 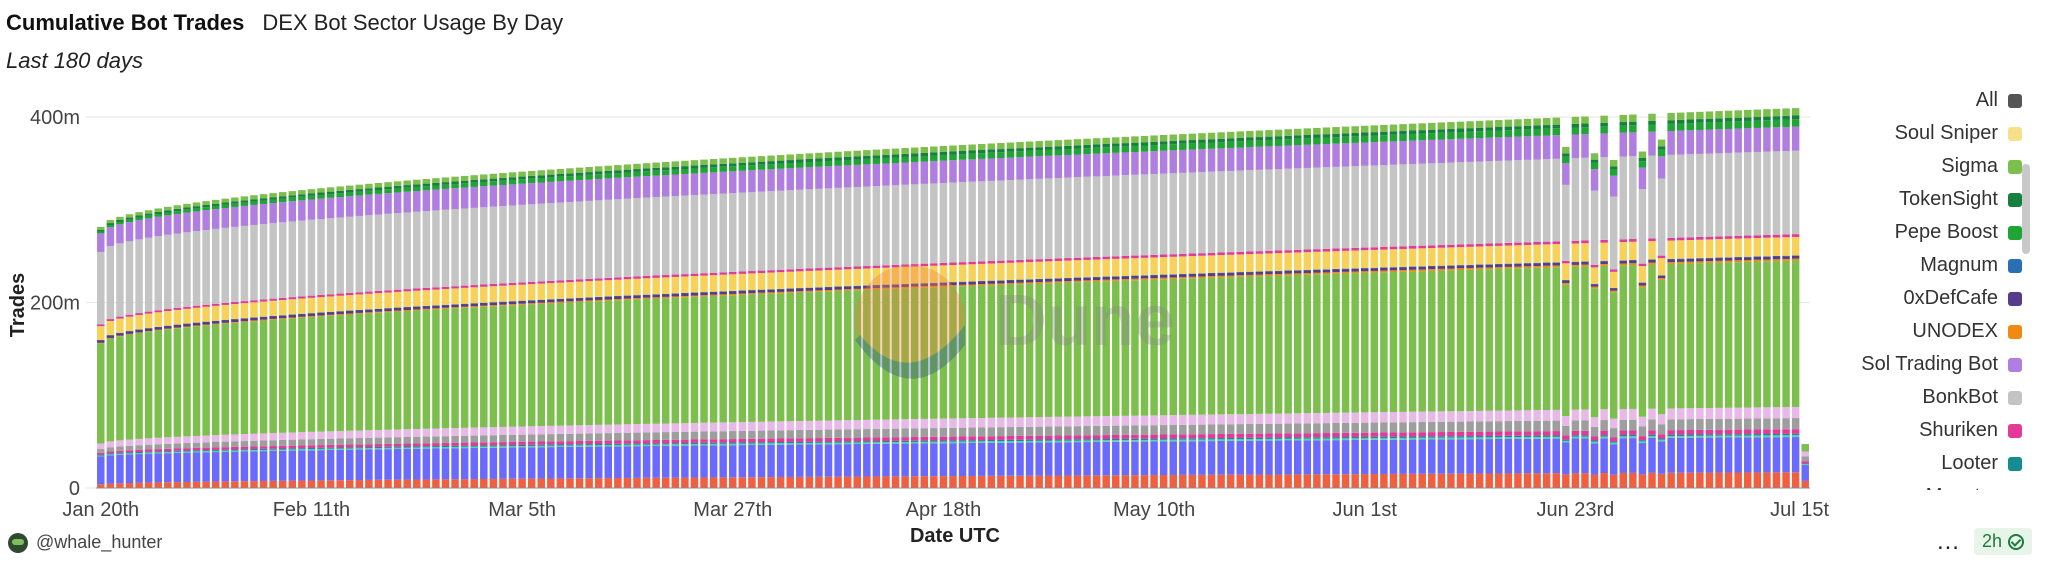 I want to click on legend-item: Sol Trading Bot, so click(x=1910, y=364).